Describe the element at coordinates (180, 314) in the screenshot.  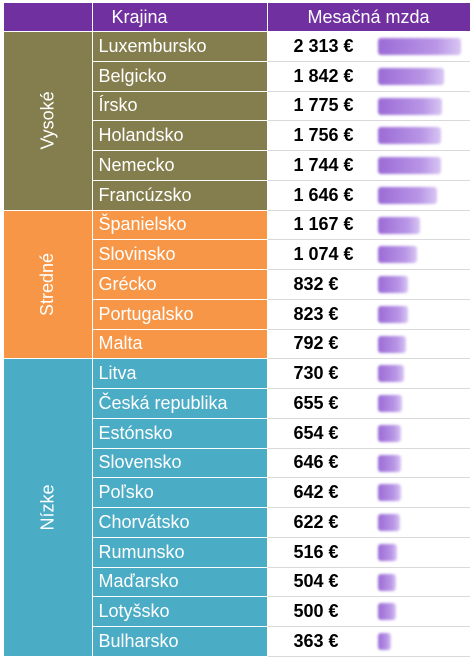
I see `country-cell: Portugalsko` at that location.